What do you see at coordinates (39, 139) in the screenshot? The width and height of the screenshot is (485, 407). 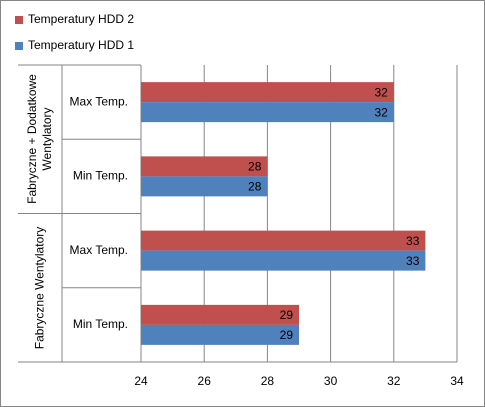 I see `group-label: Fabryczne + Dodatkowe Wentylatory` at bounding box center [39, 139].